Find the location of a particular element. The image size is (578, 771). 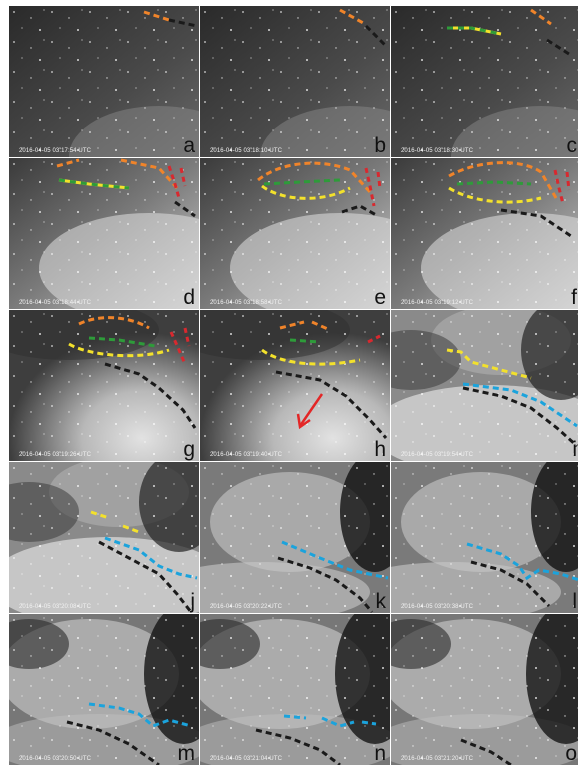

panel-label: b is located at coordinates (380, 145).